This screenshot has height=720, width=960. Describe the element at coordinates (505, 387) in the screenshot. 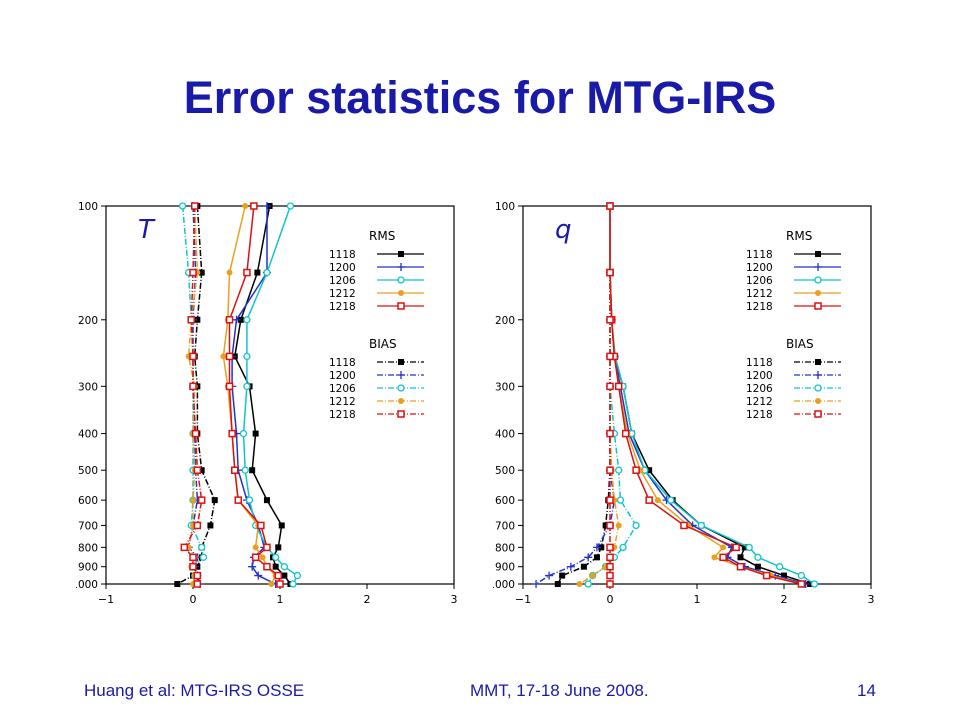

I see `y-tick-label: 300` at that location.